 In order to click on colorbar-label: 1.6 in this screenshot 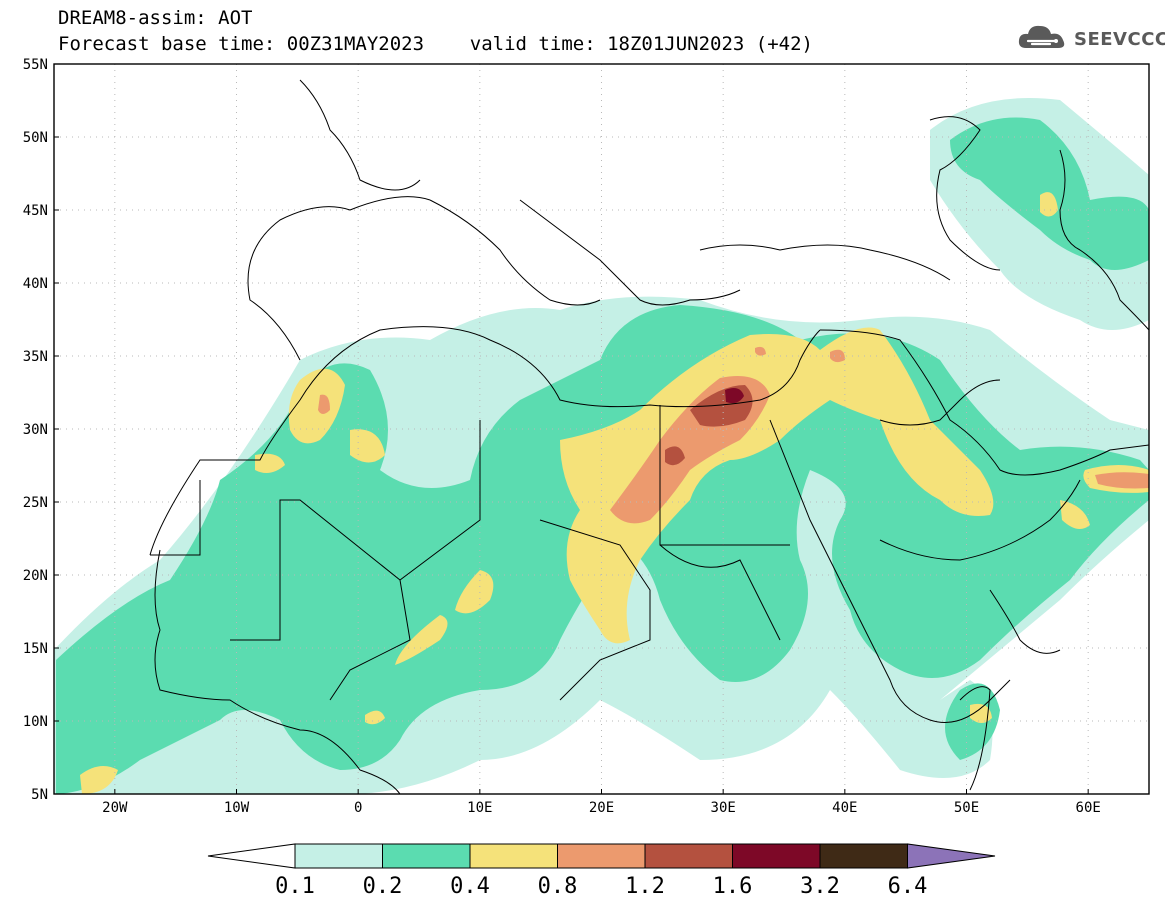, I will do `click(733, 886)`.